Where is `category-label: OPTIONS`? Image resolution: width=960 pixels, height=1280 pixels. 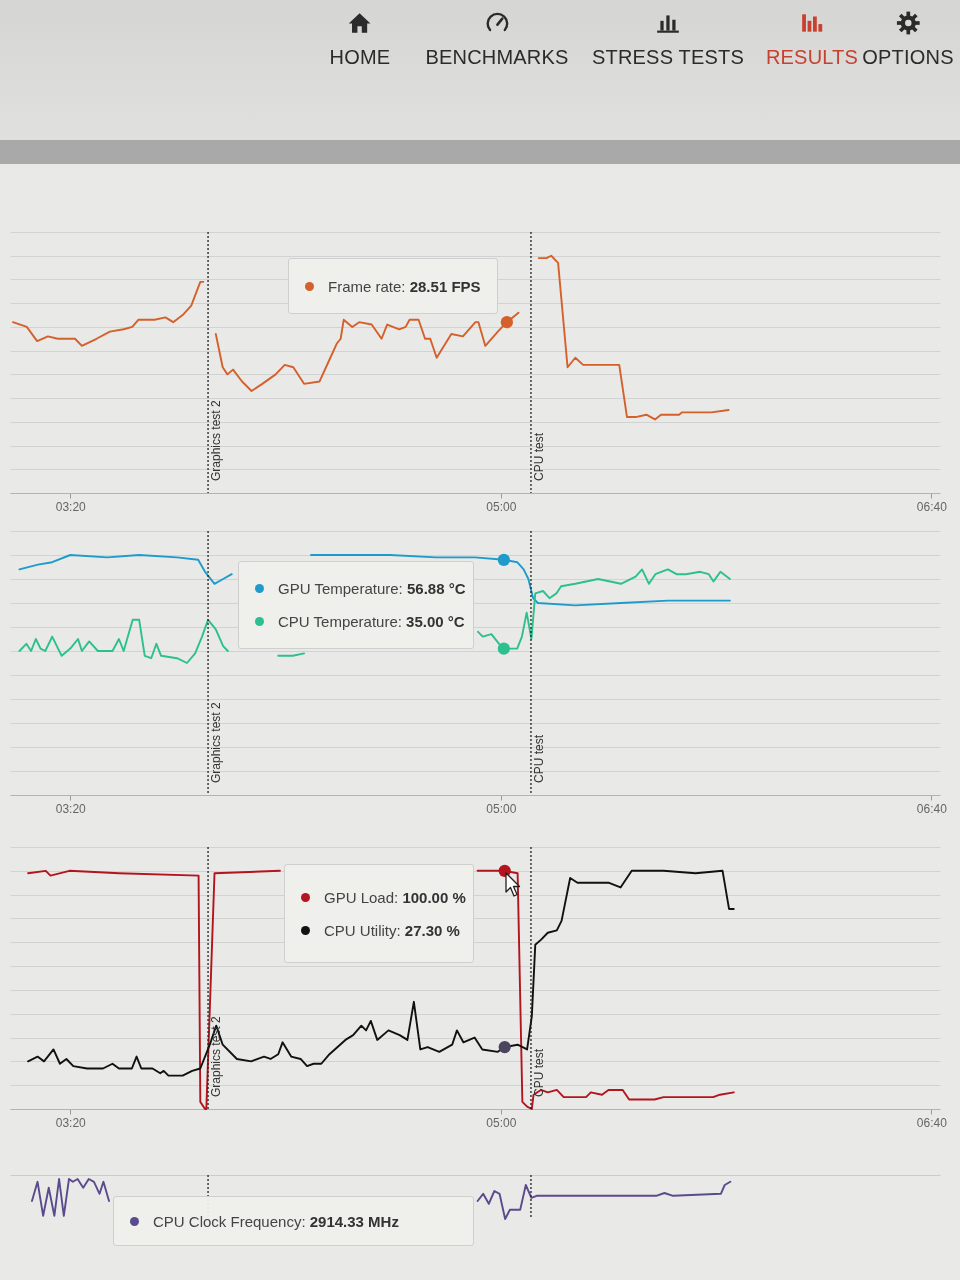
category-label: OPTIONS is located at coordinates (908, 57).